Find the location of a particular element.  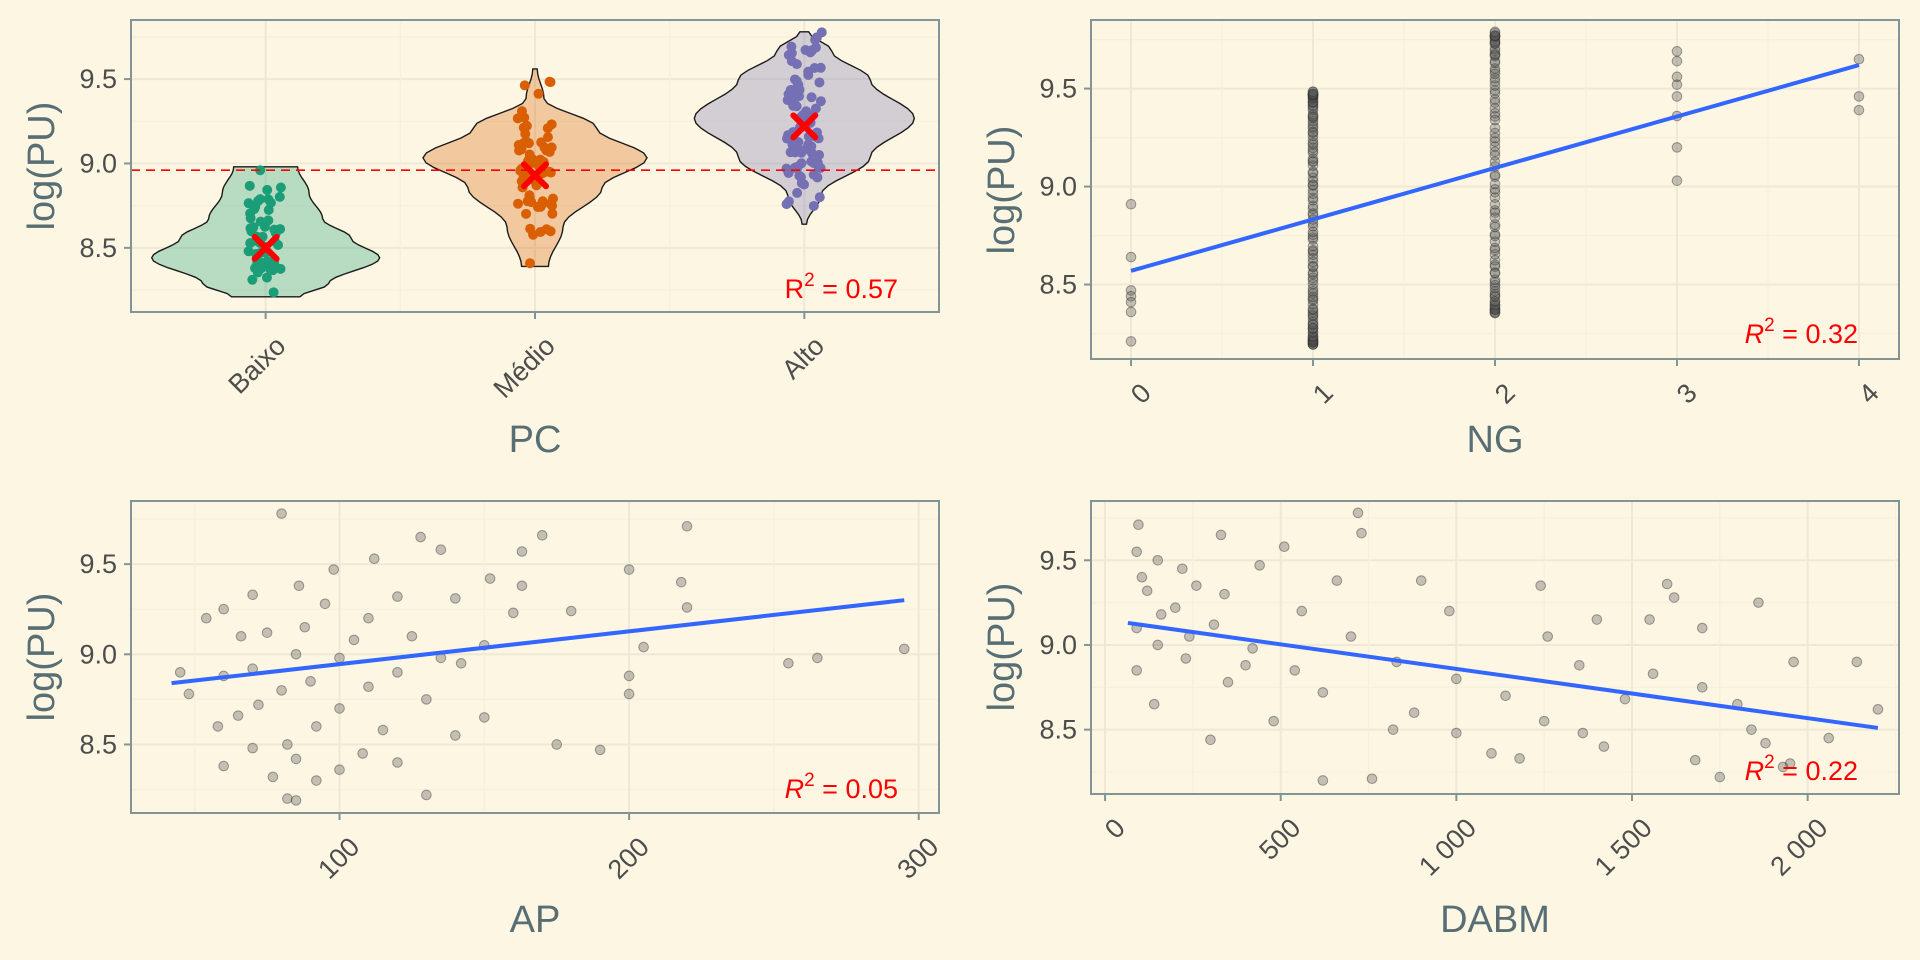

x-tick-labels: 0 500 1 000 1 500 2 000 is located at coordinates (1466, 838).